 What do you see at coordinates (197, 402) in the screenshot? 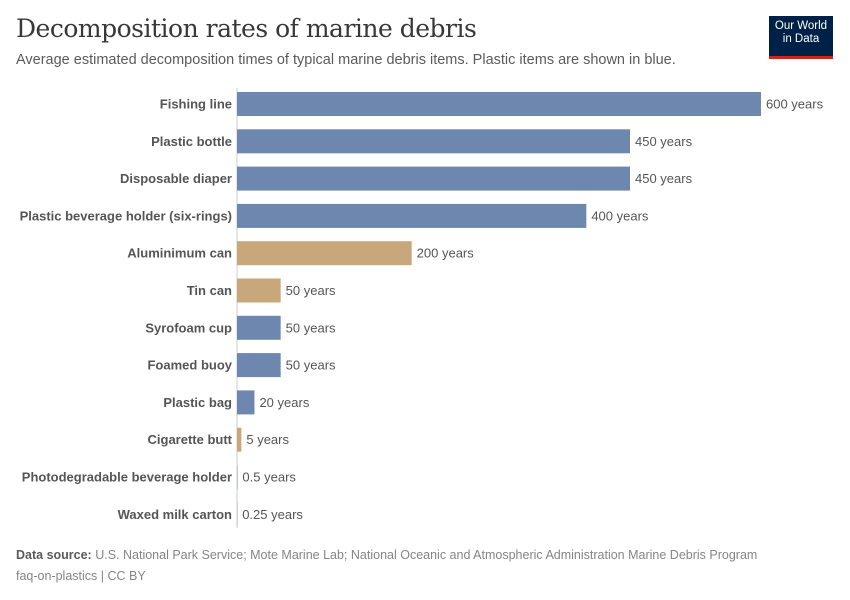
I see `category-label: Plastic bag` at bounding box center [197, 402].